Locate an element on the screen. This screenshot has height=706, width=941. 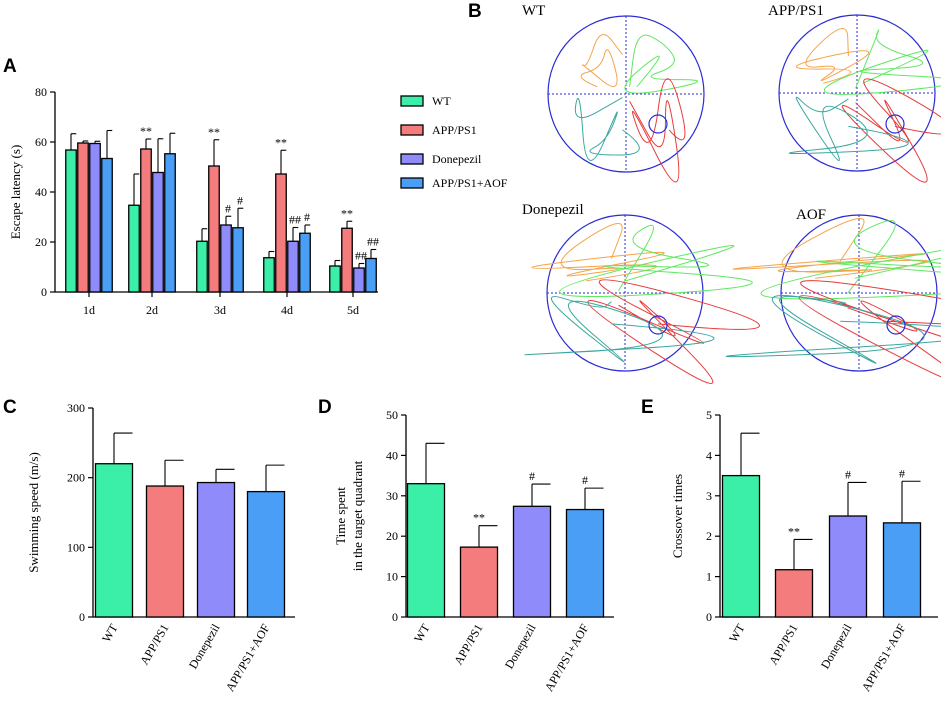
y-tick-label: 2 is located at coordinates (709, 536).